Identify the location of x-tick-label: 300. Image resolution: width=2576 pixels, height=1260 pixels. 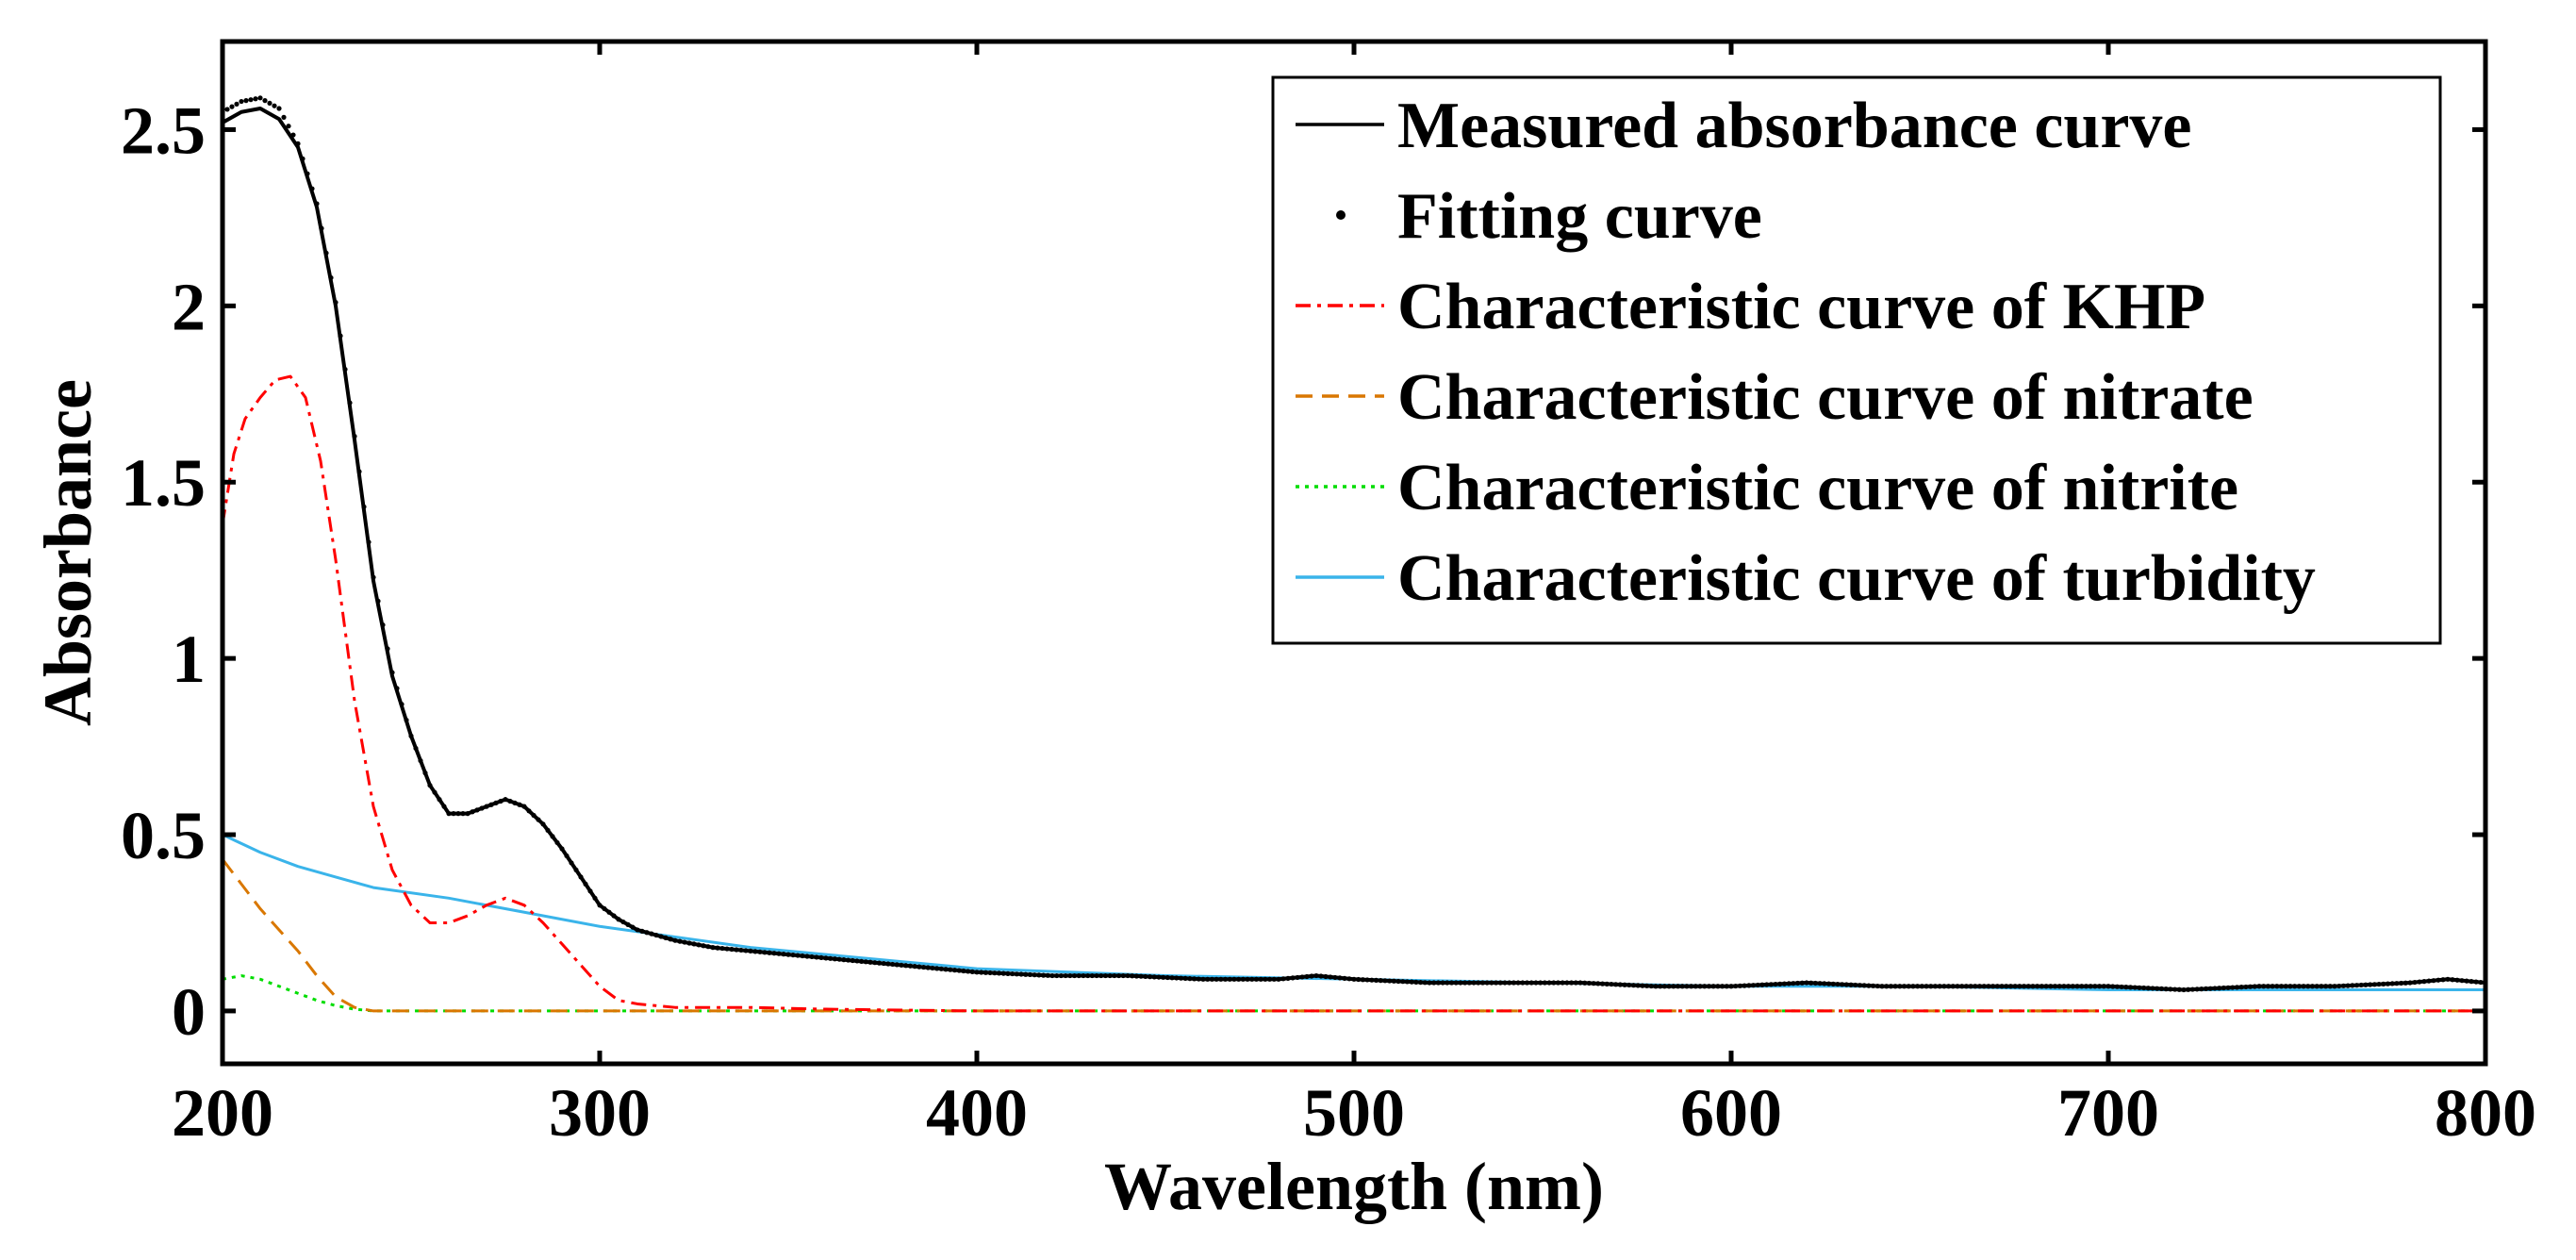
(600, 1113).